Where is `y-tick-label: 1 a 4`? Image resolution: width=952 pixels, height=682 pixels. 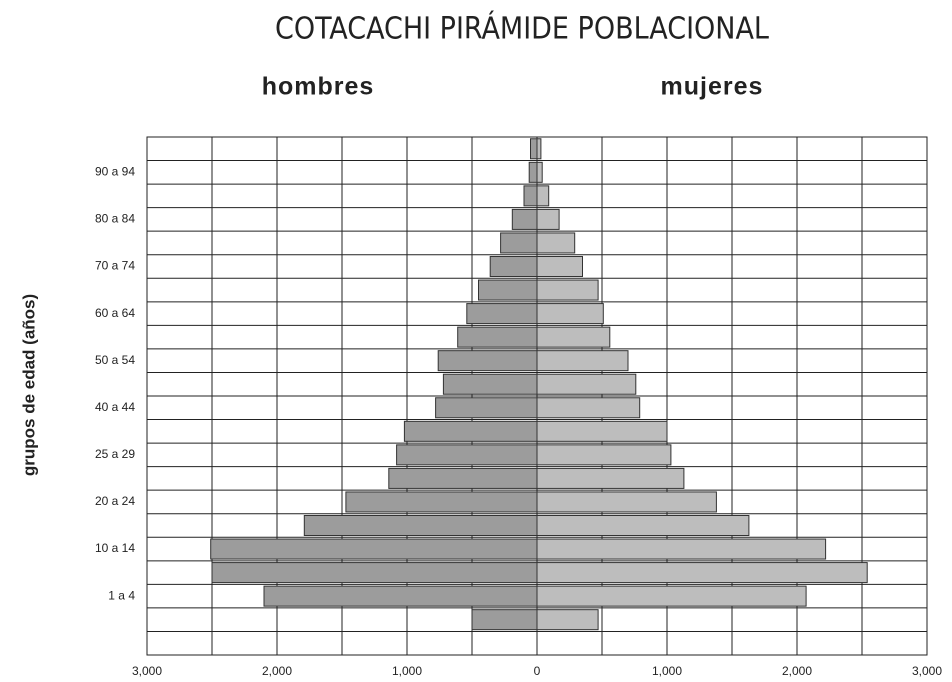
y-tick-label: 1 a 4 is located at coordinates (121, 595).